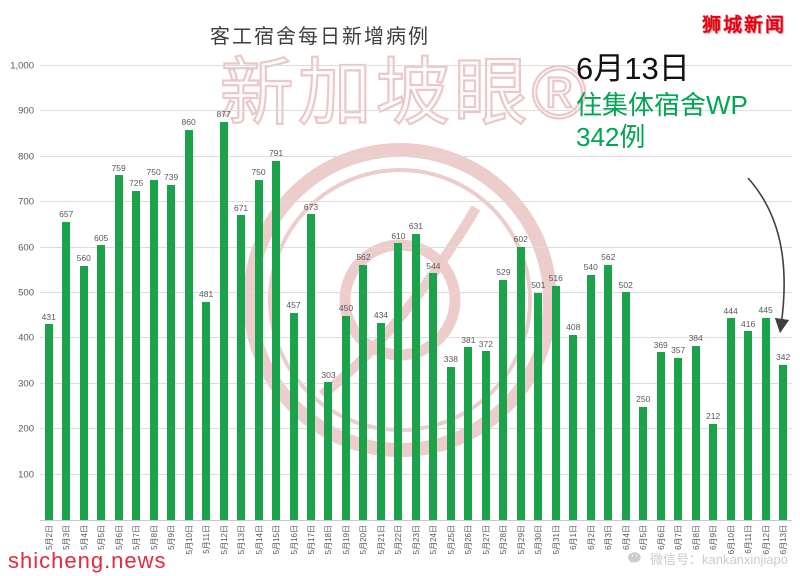 The height and width of the screenshot is (576, 800). I want to click on bar-slot: 431 5月2日, so click(48, 308).